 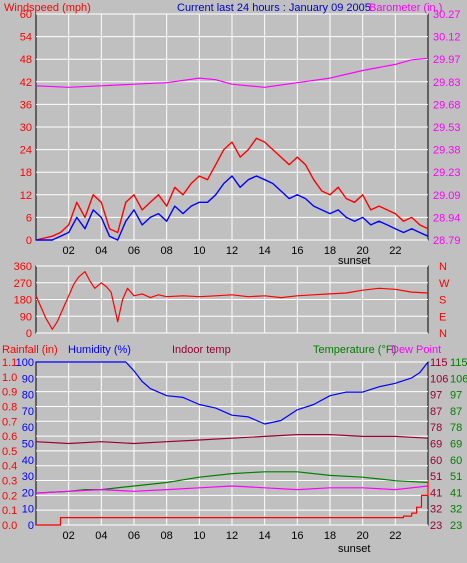 What do you see at coordinates (456, 510) in the screenshot?
I see `y-tick-temp: 32` at bounding box center [456, 510].